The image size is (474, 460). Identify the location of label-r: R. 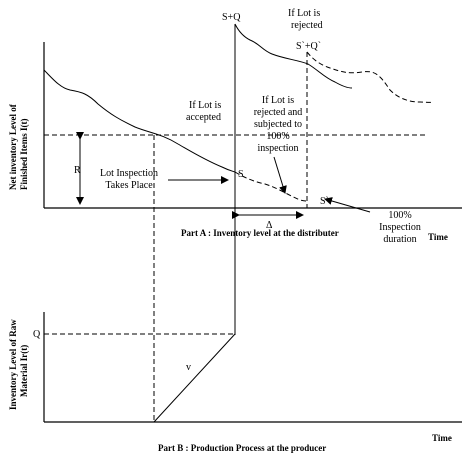
(77, 170).